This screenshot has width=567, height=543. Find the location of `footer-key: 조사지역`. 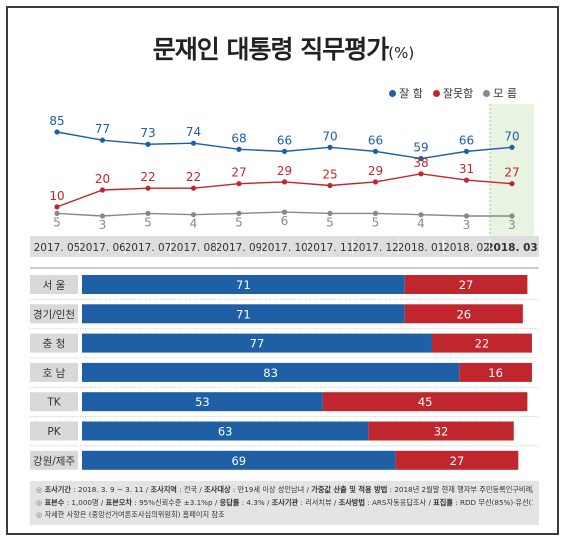

footer-key: 조사지역 is located at coordinates (163, 489).